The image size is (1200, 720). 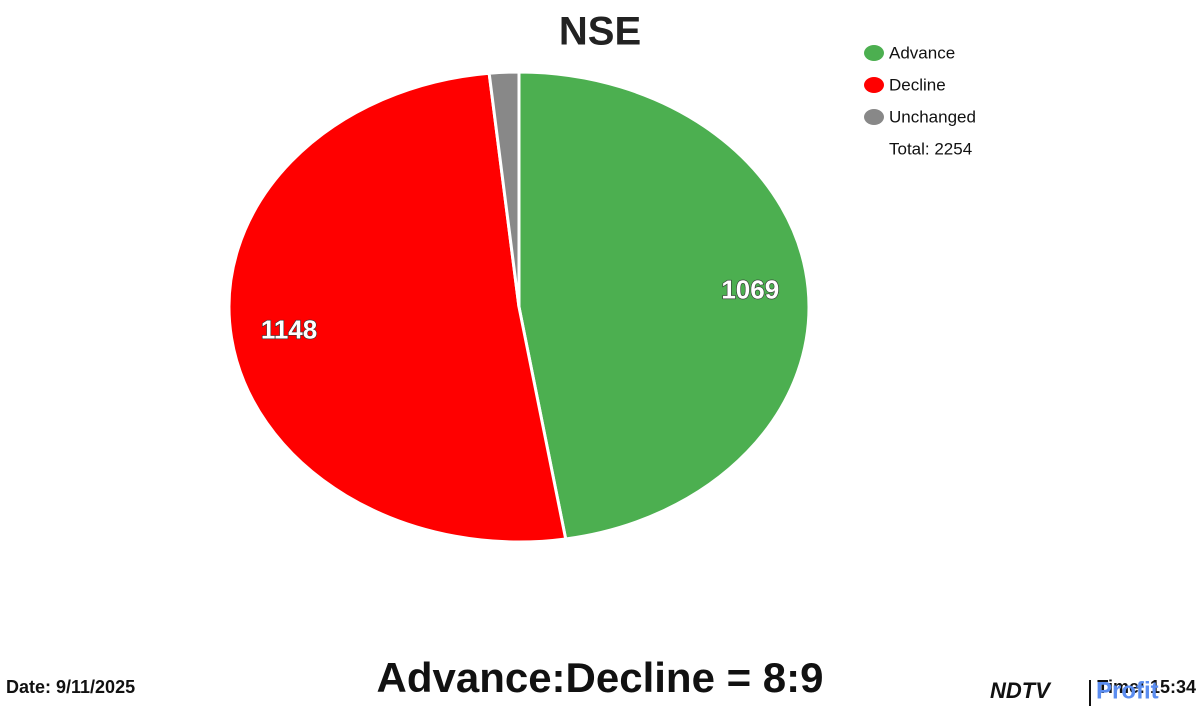 What do you see at coordinates (930, 148) in the screenshot?
I see `total-label: Total: 2254` at bounding box center [930, 148].